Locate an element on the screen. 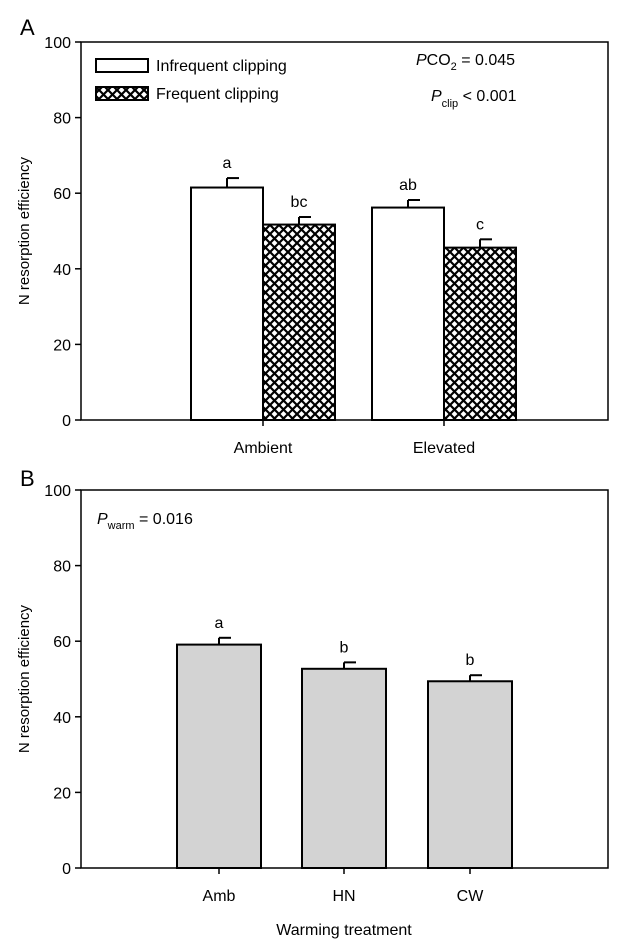 The image size is (624, 942). panel-b-y-axis-label: N resorption efficiency is located at coordinates (24, 678).